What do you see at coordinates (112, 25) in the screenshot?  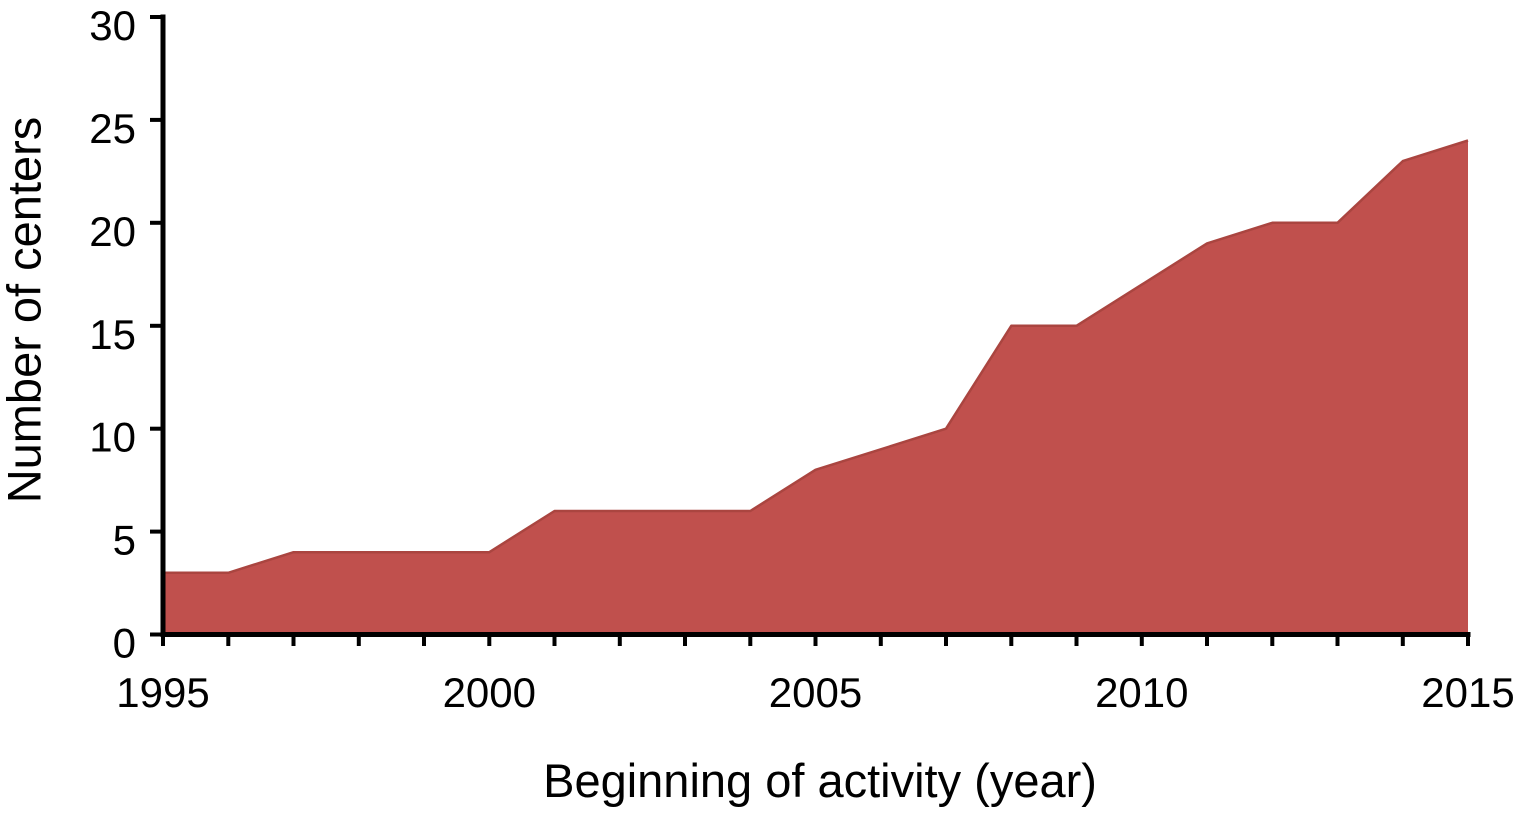 I see `y-tick-label: 30` at bounding box center [112, 25].